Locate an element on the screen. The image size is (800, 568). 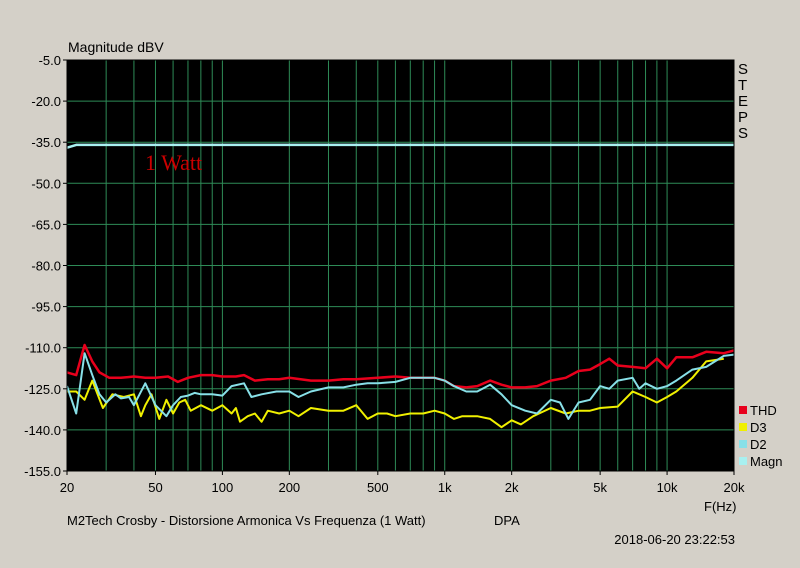
series-line-magn is located at coordinates (400, 146).